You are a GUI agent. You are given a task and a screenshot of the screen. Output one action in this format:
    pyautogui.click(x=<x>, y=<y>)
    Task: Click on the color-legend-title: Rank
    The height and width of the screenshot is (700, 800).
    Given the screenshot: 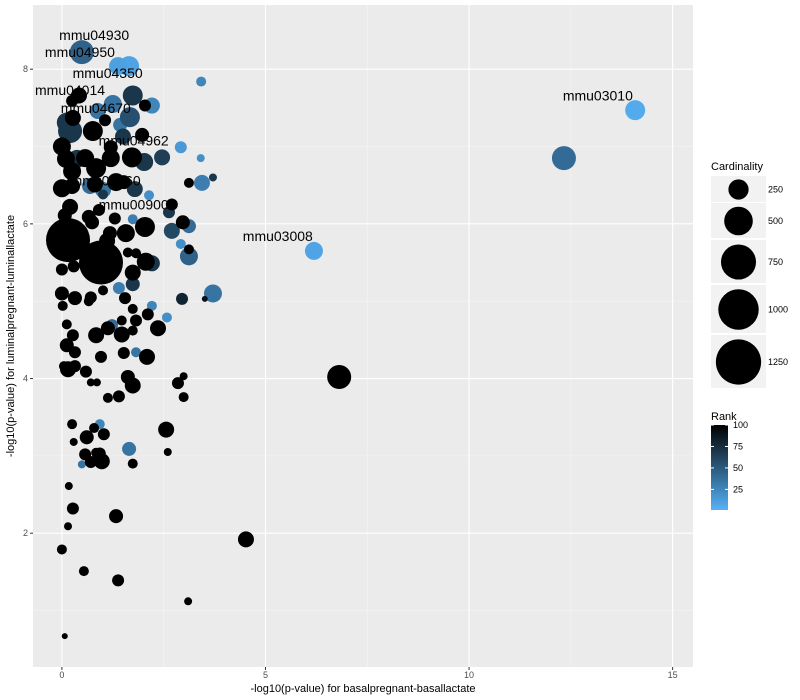 What is the action you would take?
    pyautogui.click(x=724, y=417)
    